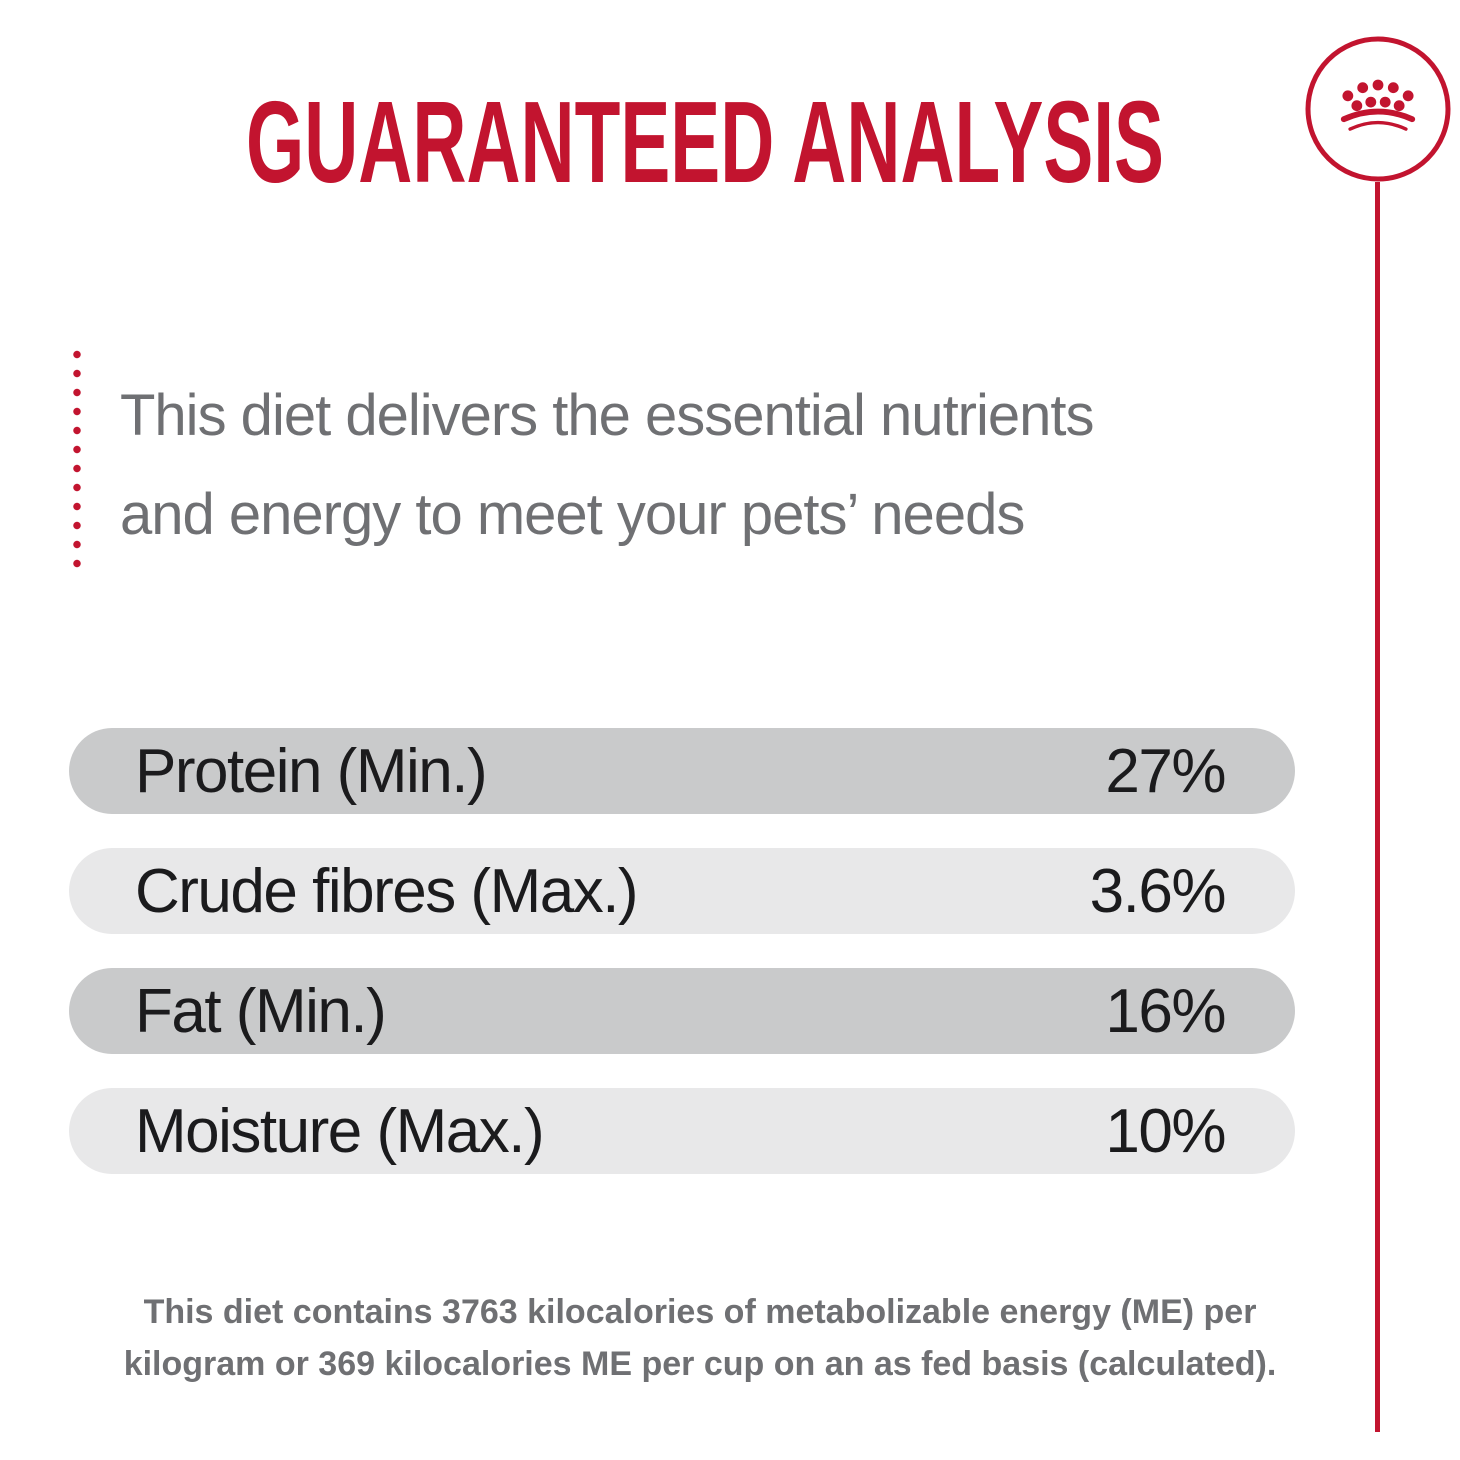 The width and height of the screenshot is (1460, 1460). I want to click on table-row-moisture: Moisture (Max.) 10%, so click(682, 1131).